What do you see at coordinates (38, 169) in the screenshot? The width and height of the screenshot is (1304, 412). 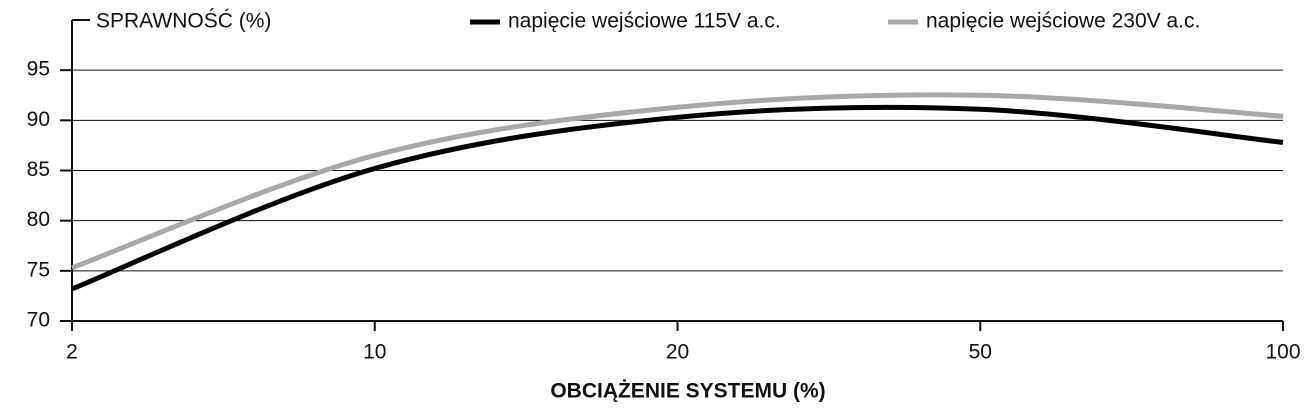 I see `y-tick-label: 85` at bounding box center [38, 169].